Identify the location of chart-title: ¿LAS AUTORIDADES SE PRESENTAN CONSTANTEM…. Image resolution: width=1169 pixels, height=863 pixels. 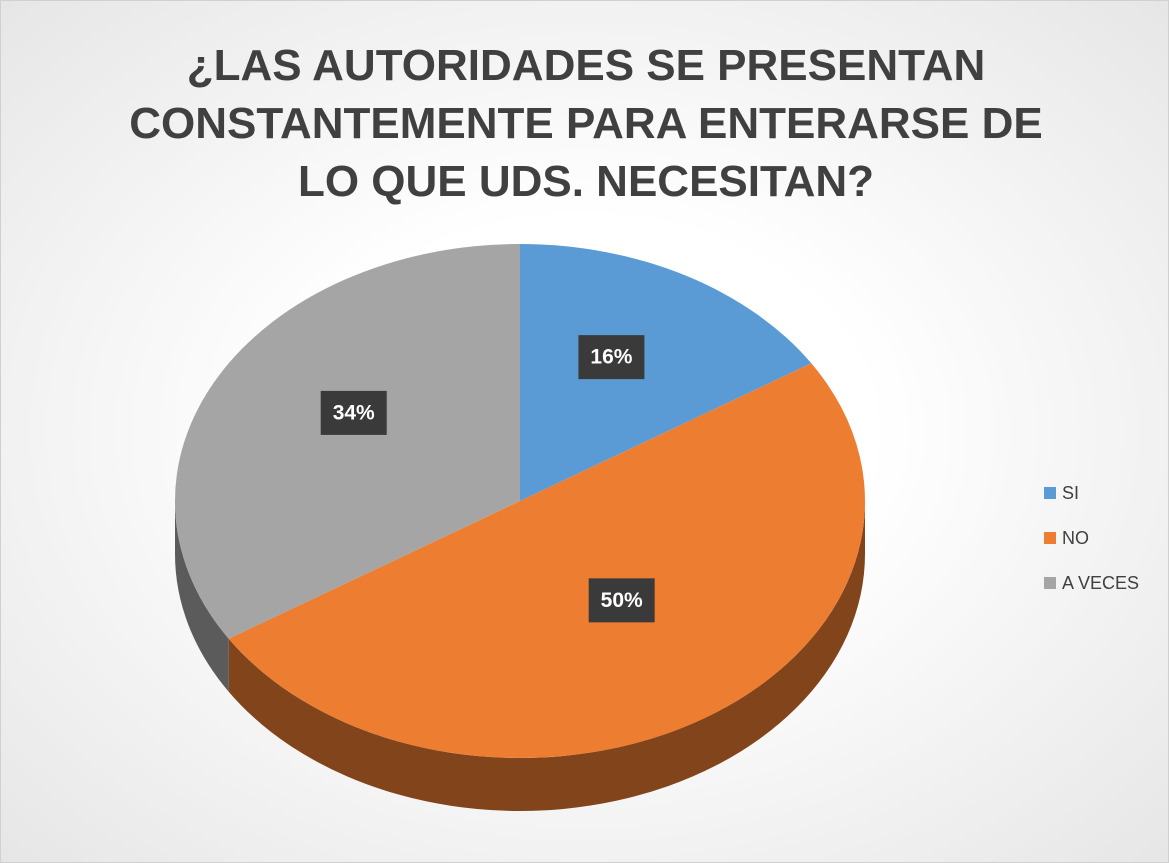
(586, 123).